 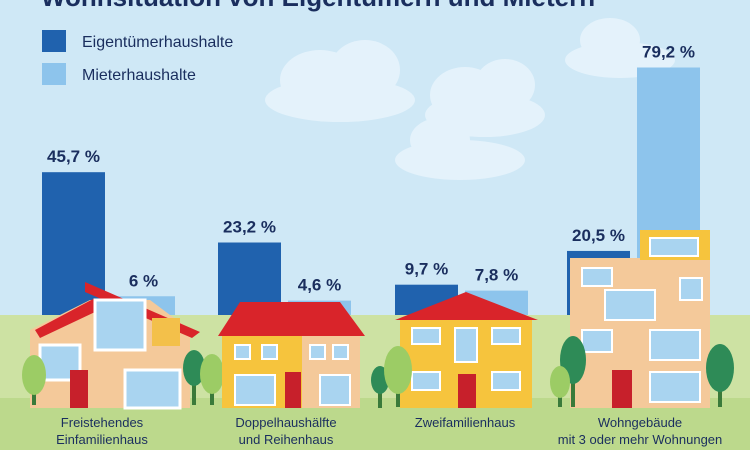 What do you see at coordinates (139, 75) in the screenshot?
I see `legend-label-tenant: Mieterhaushalte` at bounding box center [139, 75].